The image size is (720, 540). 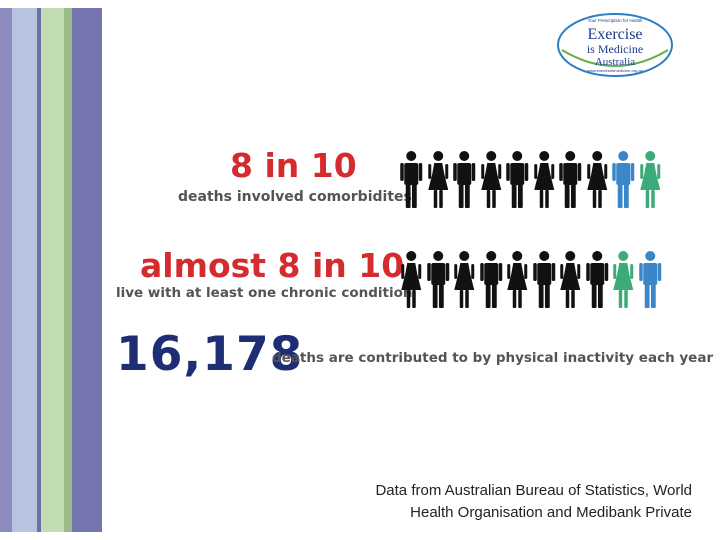 What do you see at coordinates (615, 49) in the screenshot?
I see `logo-line2: is Medicine` at bounding box center [615, 49].